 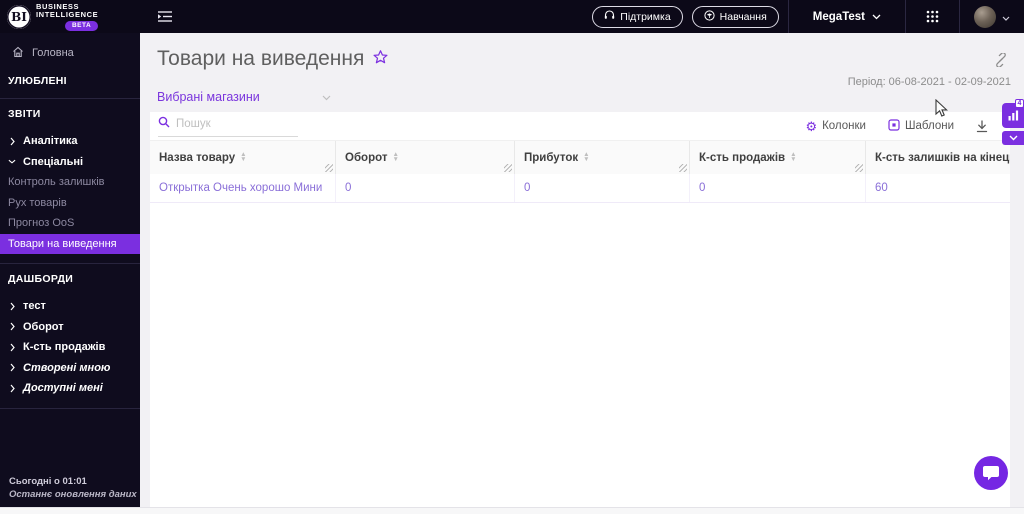 What do you see at coordinates (838, 16) in the screenshot?
I see `account-name: MegaTest` at bounding box center [838, 16].